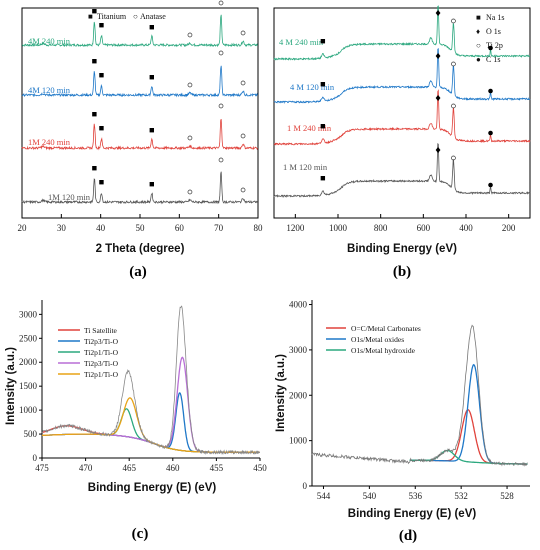 The width and height of the screenshot is (540, 550). Describe the element at coordinates (478, 31) in the screenshot. I see `legend-marker-b: ♦` at that location.